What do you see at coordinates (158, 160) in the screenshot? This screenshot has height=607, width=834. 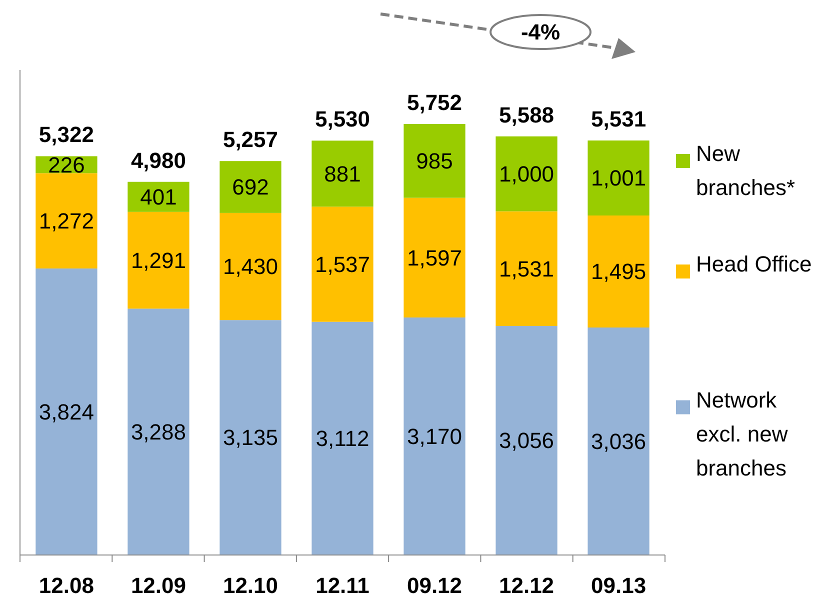 I see `total-label: 4,980` at bounding box center [158, 160].